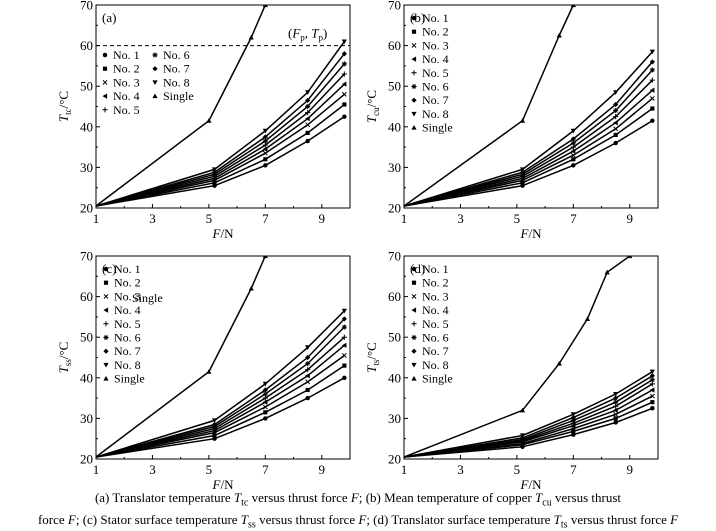  Describe the element at coordinates (435, 18) in the screenshot. I see `legend-label: No. 1` at that location.